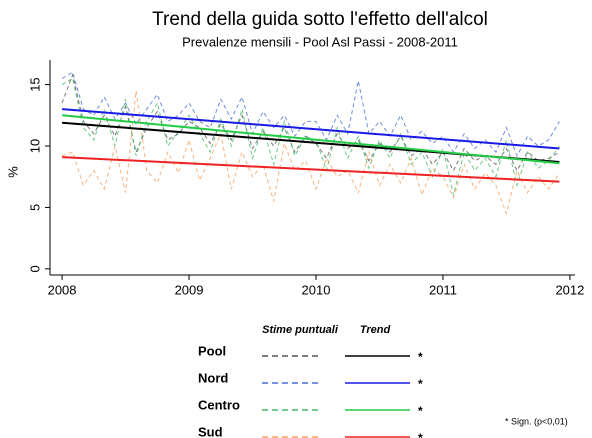 The height and width of the screenshot is (438, 592). I want to click on legend-label: Nord, so click(213, 377).